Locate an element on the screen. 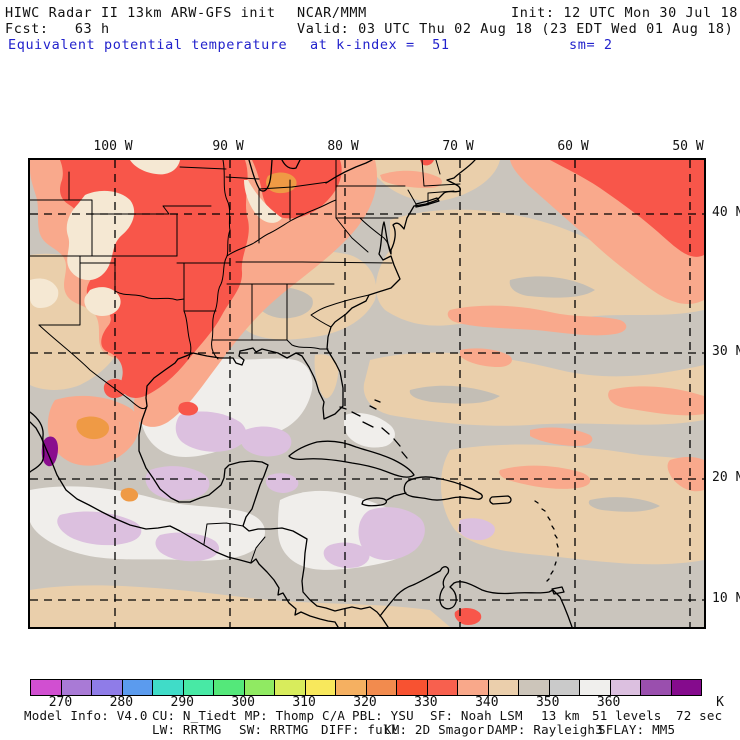 The height and width of the screenshot is (740, 740). lon-label-70w: 70 W is located at coordinates (458, 146).